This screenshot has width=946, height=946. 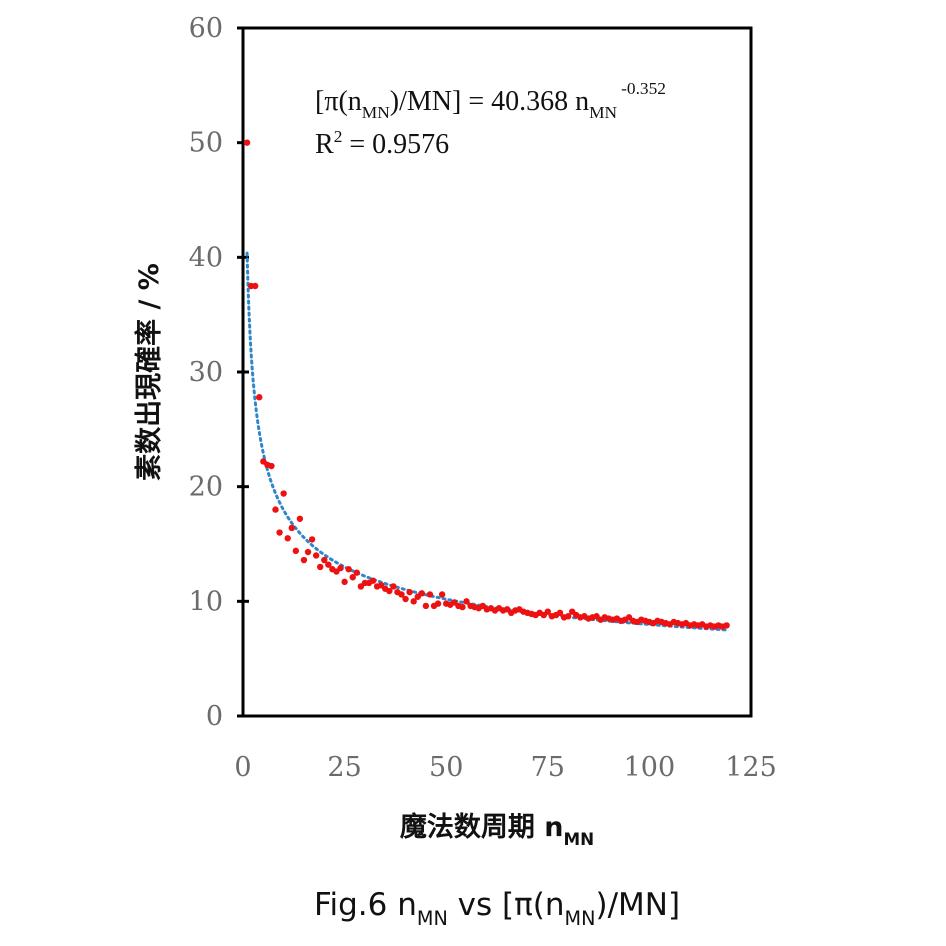 I want to click on y-tick-labels: 0 10 20 30 40 50 60, so click(x=206, y=372).